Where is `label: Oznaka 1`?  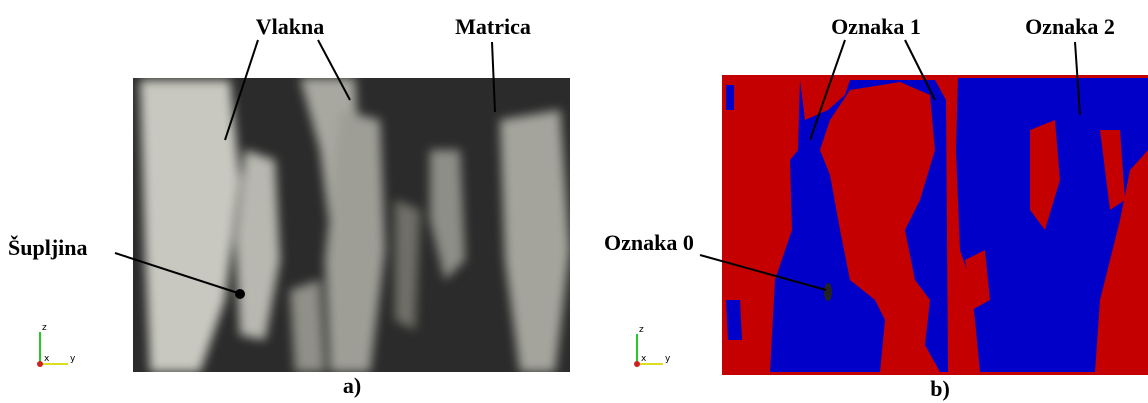
label: Oznaka 1 is located at coordinates (876, 26).